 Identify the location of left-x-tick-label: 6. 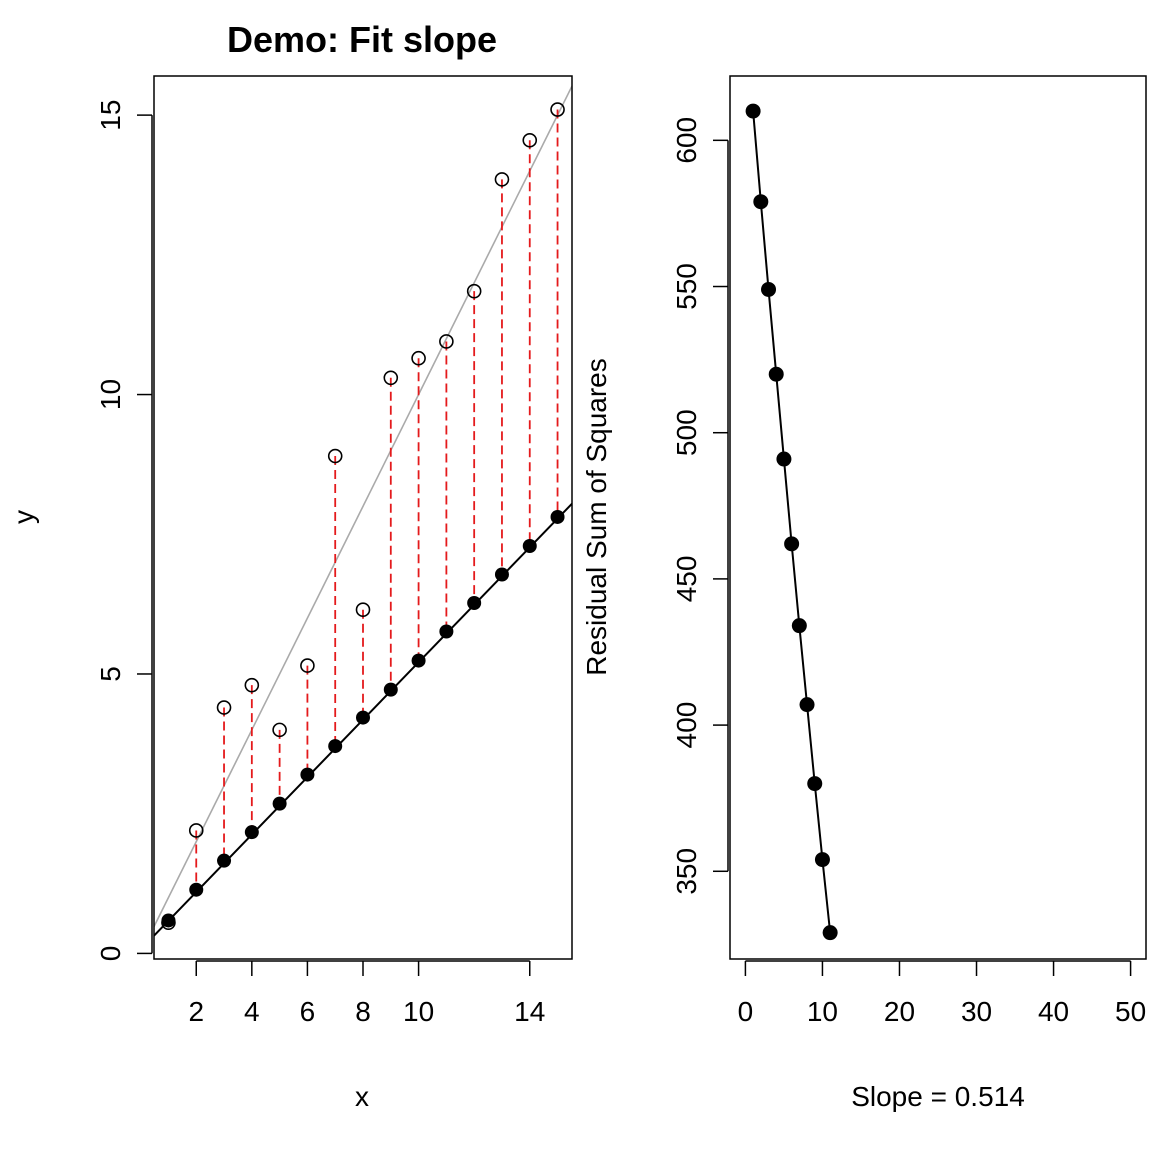
(308, 1011).